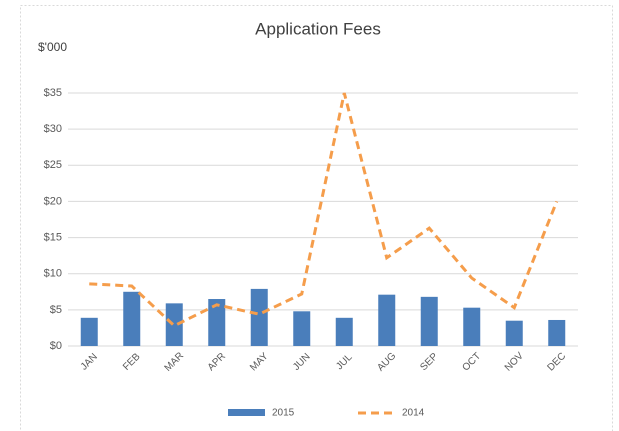 This screenshot has height=431, width=619. What do you see at coordinates (53, 237) in the screenshot?
I see `y-tick-label: $15` at bounding box center [53, 237].